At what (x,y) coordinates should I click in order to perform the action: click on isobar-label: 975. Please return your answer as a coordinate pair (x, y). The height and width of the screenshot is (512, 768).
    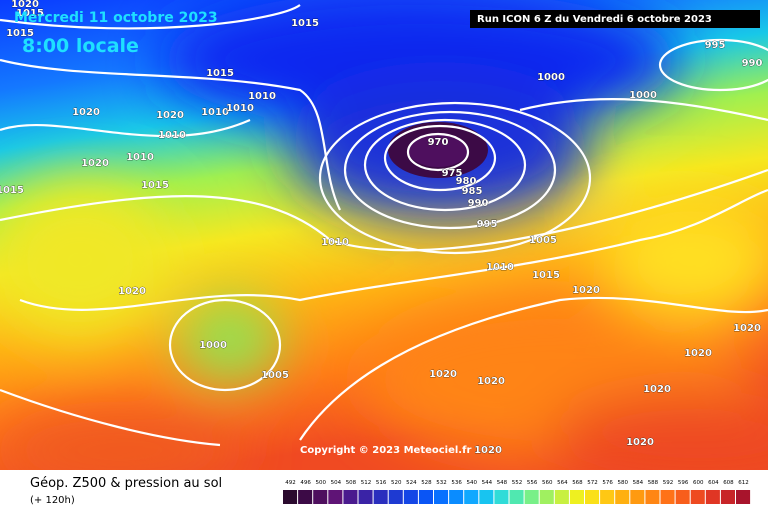
    Looking at the image, I should click on (452, 173).